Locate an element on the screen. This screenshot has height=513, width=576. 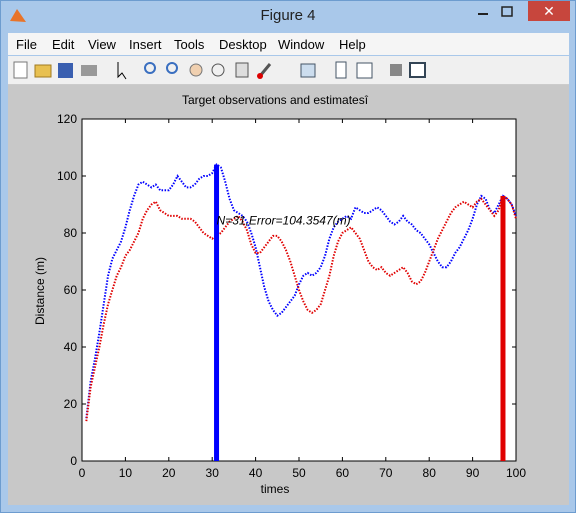
app-icon is located at coordinates (18, 15).